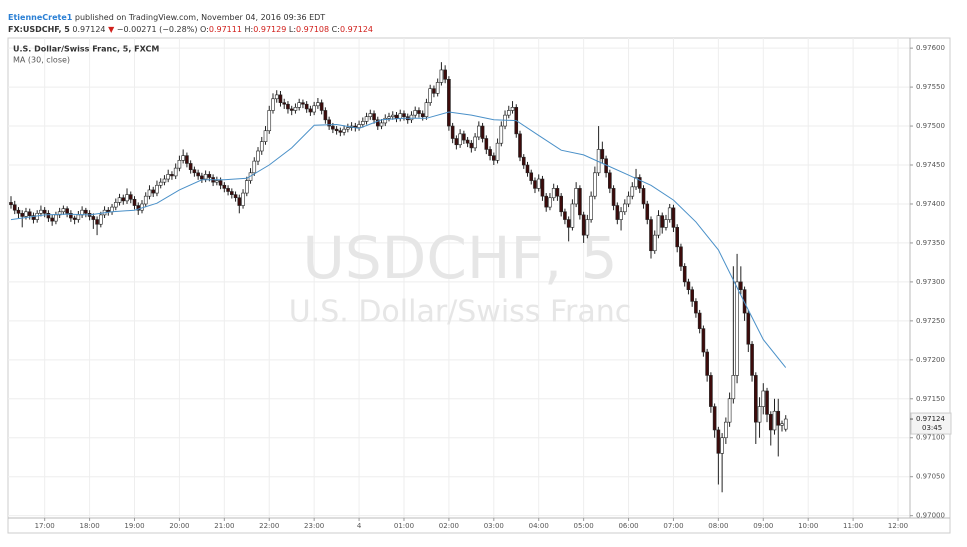 The width and height of the screenshot is (967, 547). What do you see at coordinates (39, 29) in the screenshot?
I see `symbol: FX:USDCHF, 5` at bounding box center [39, 29].